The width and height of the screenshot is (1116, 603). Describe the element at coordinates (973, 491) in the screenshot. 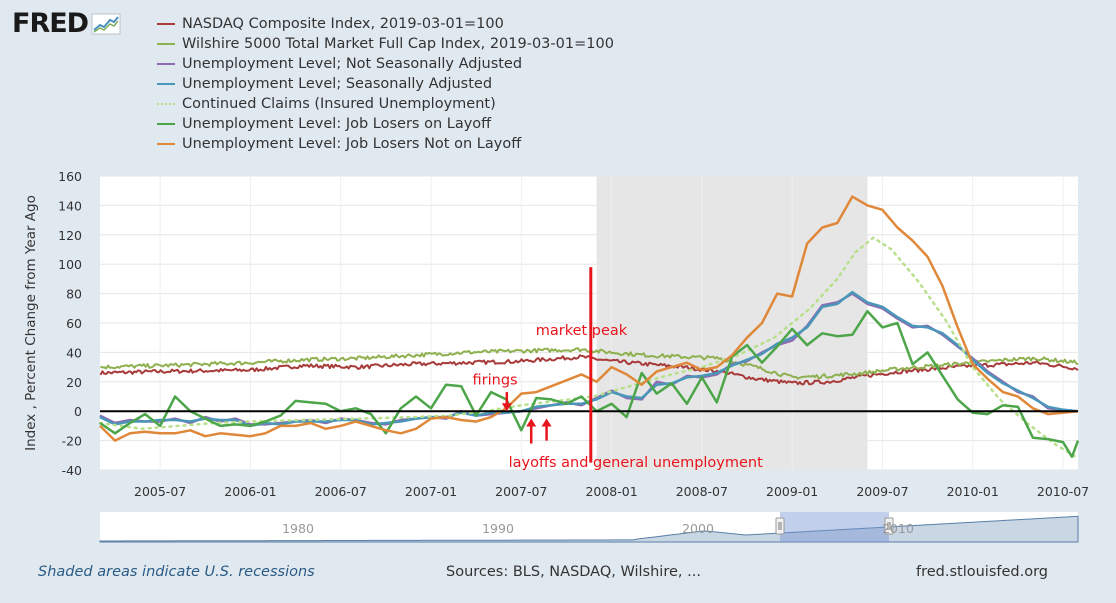

I see `x-tick-label: 2010-01` at that location.